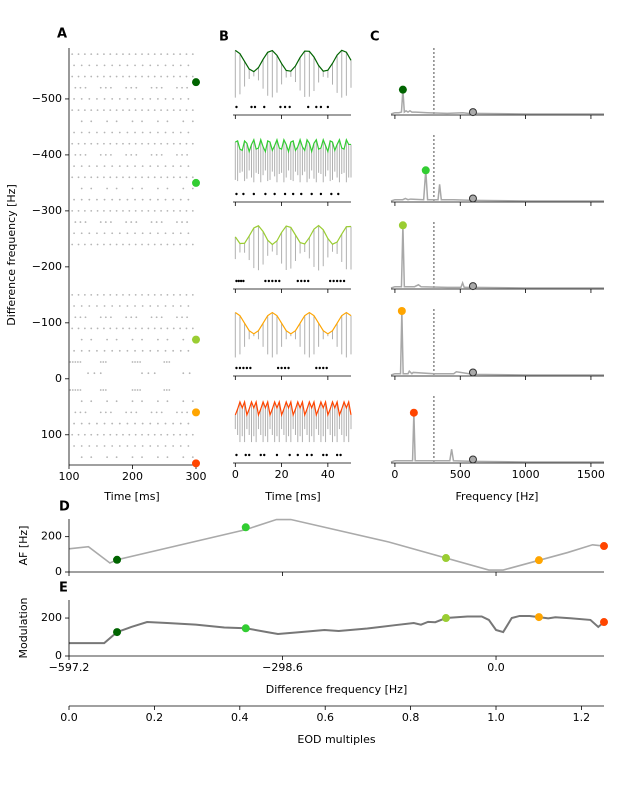 This screenshot has height=800, width=629. What do you see at coordinates (63, 588) in the screenshot?
I see `panel-label: E` at bounding box center [63, 588].